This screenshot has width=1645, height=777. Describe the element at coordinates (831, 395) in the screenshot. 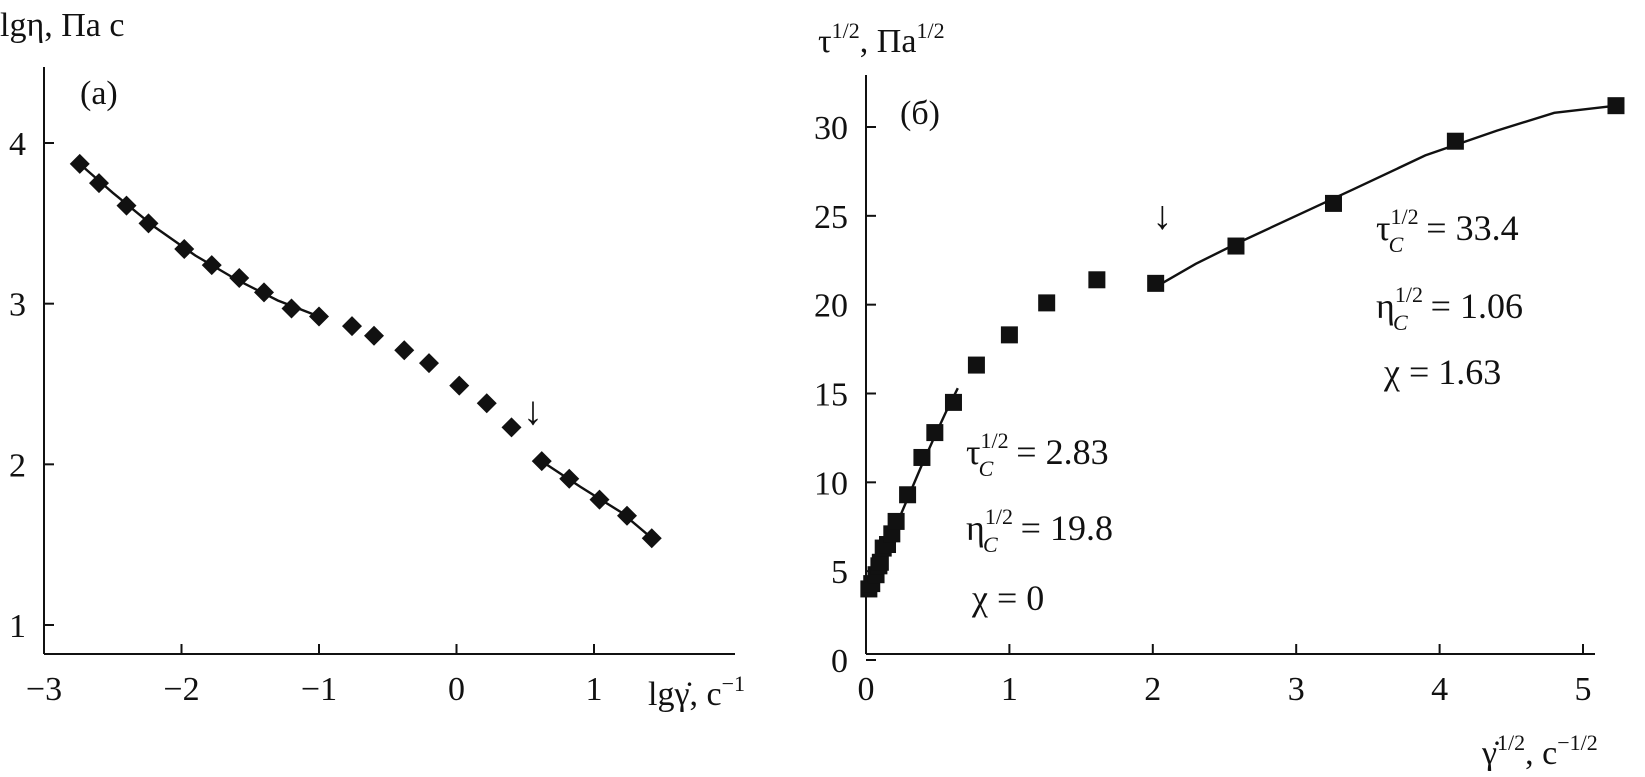

I see `b-y-tick-label: 15` at that location.